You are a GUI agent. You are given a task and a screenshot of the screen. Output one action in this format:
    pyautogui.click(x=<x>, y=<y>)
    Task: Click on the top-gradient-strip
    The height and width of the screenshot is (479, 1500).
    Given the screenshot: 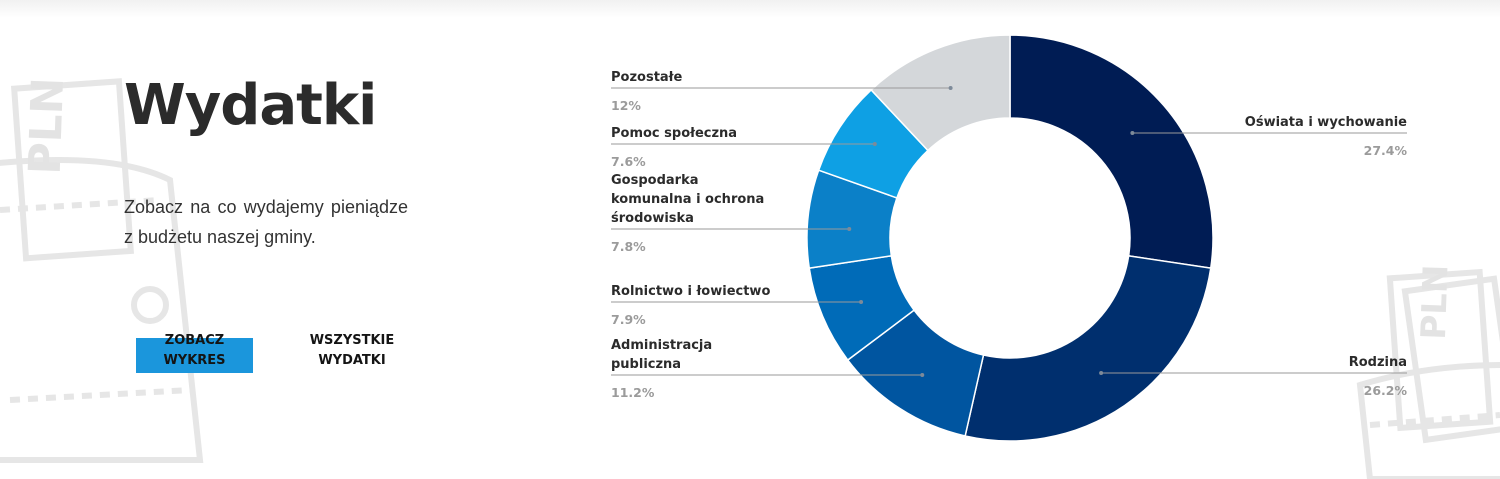 What is the action you would take?
    pyautogui.click(x=750, y=9)
    